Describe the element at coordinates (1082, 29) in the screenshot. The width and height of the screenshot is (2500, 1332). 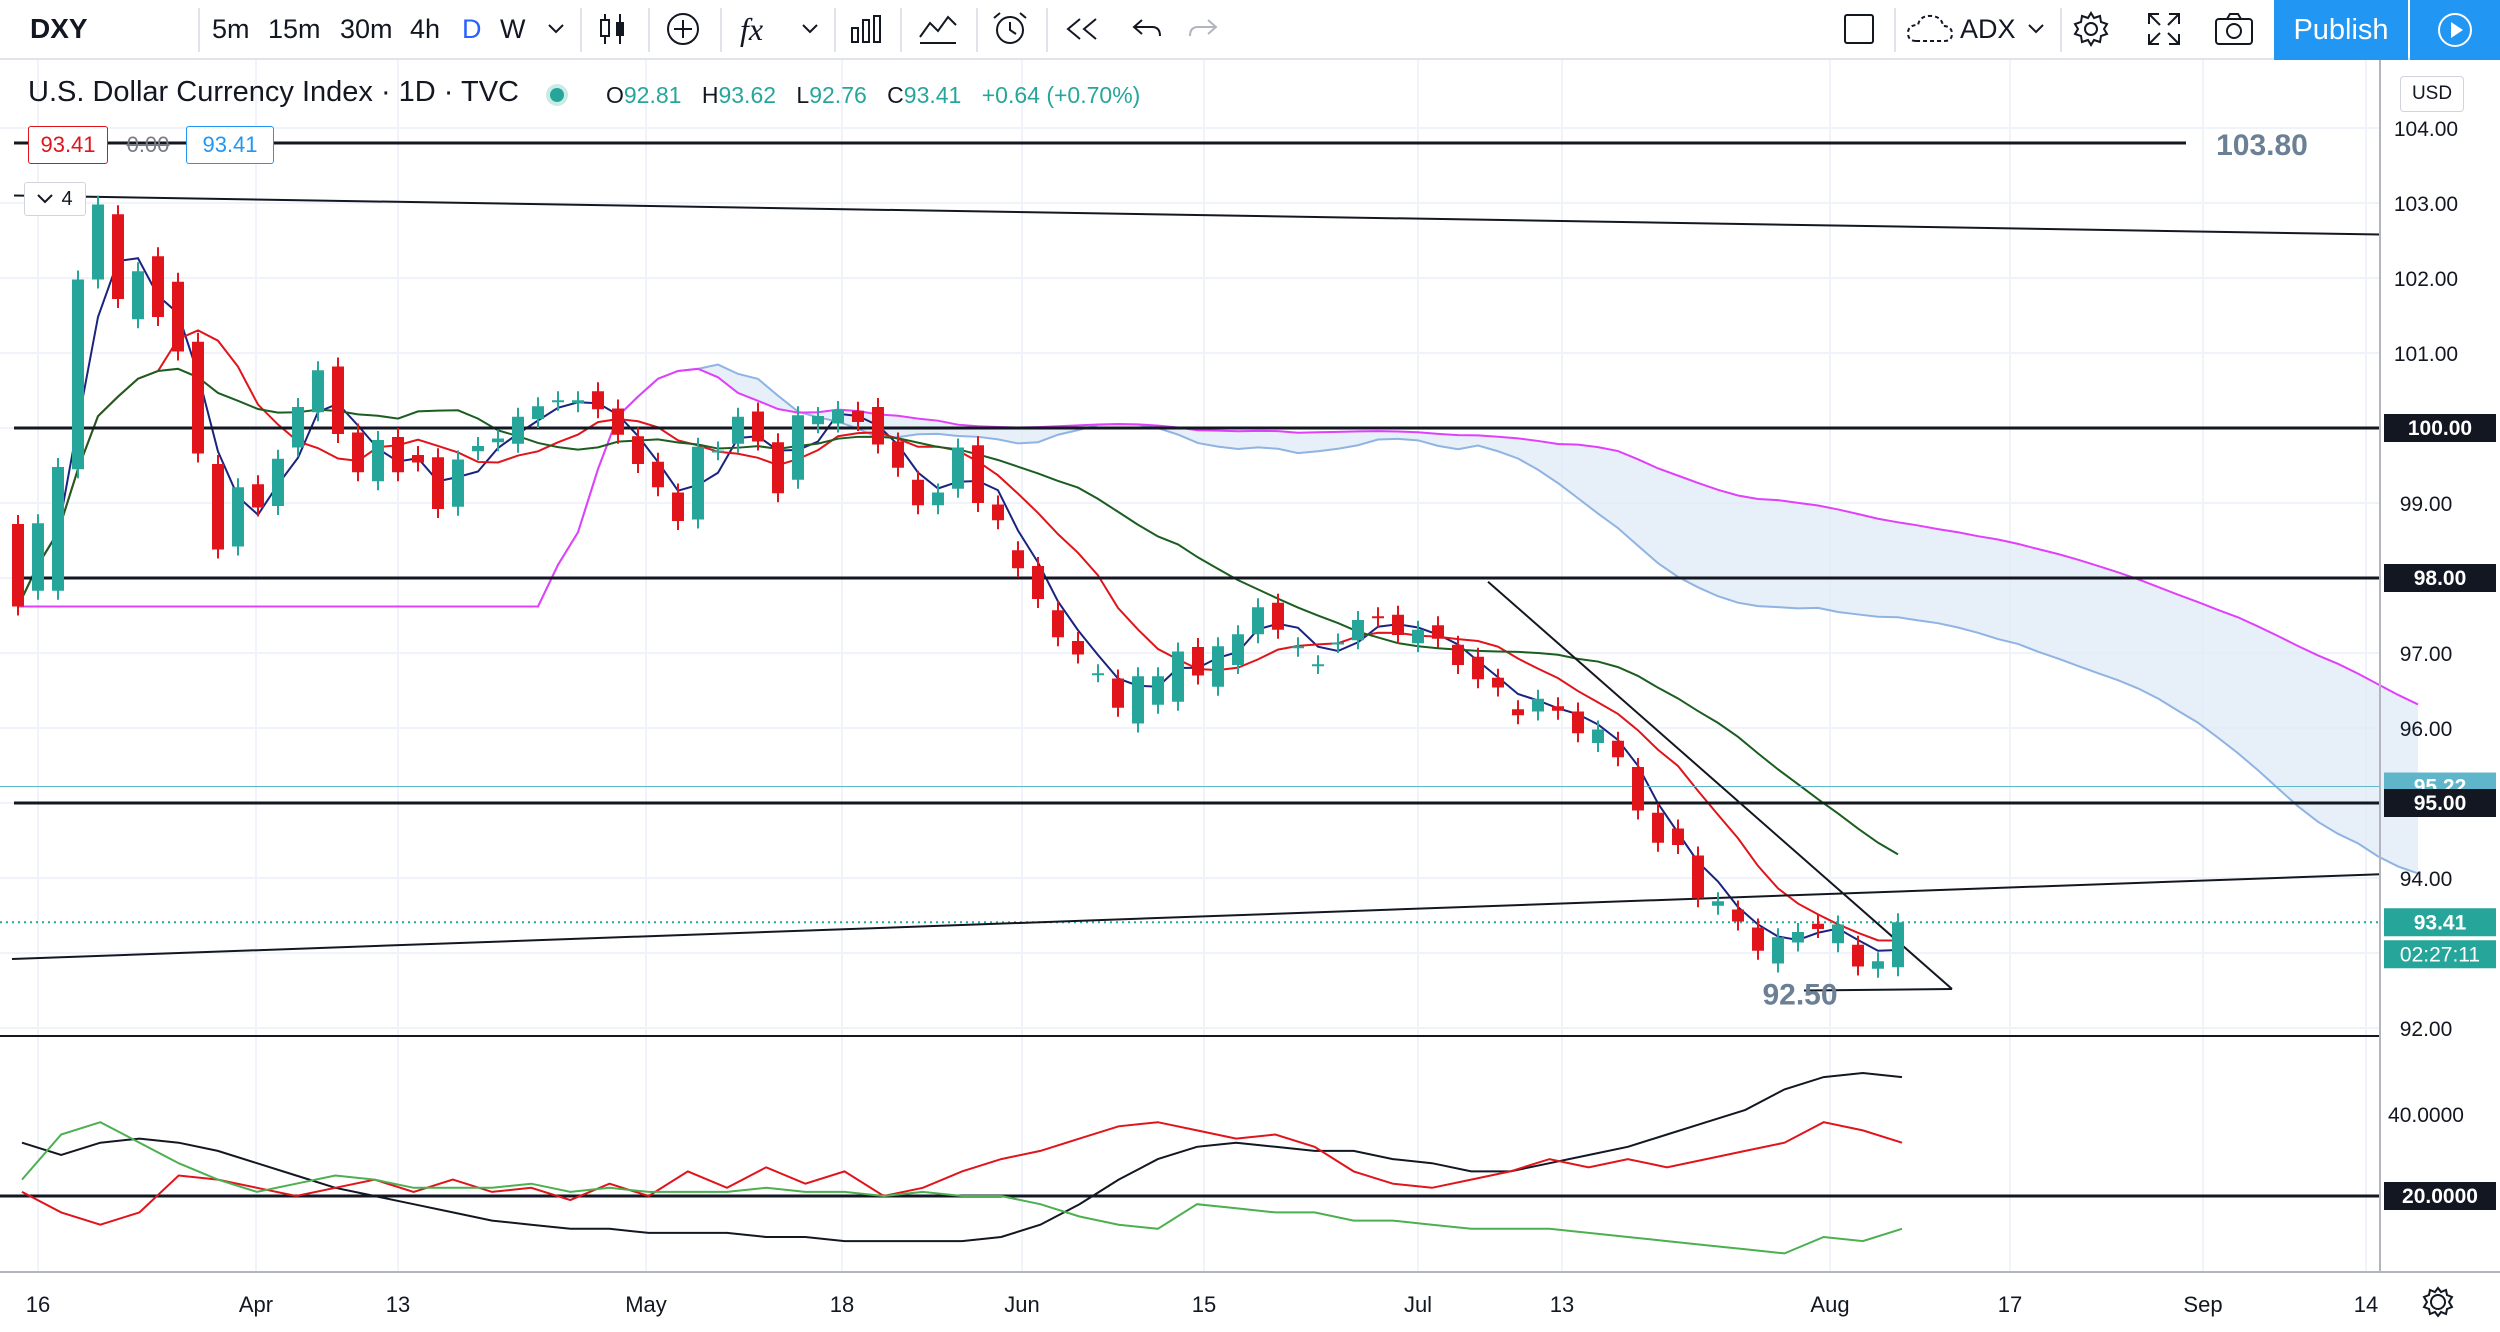
I see `replay-icon` at that location.